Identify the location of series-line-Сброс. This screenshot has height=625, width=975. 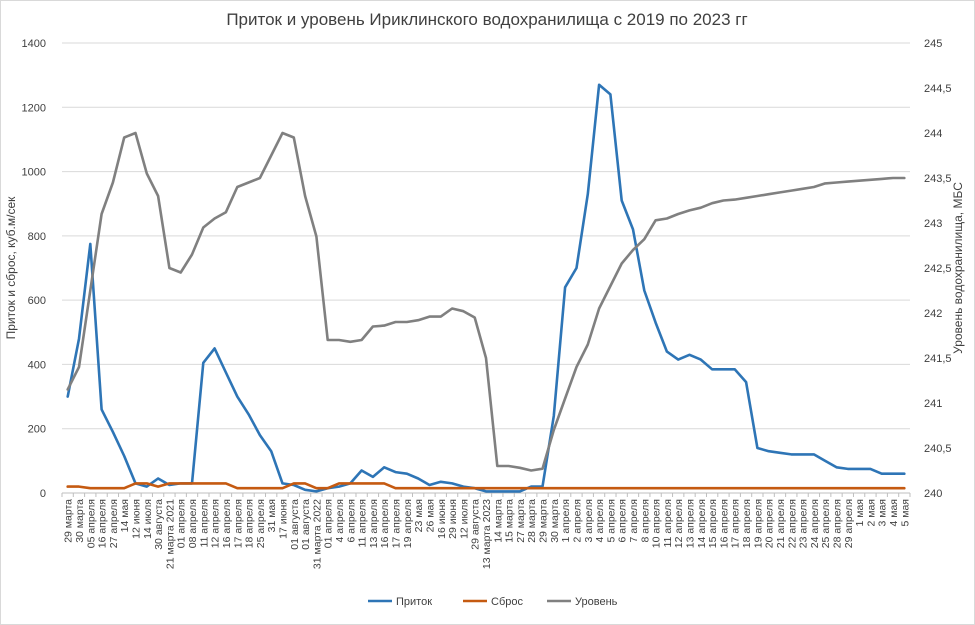
(486, 486).